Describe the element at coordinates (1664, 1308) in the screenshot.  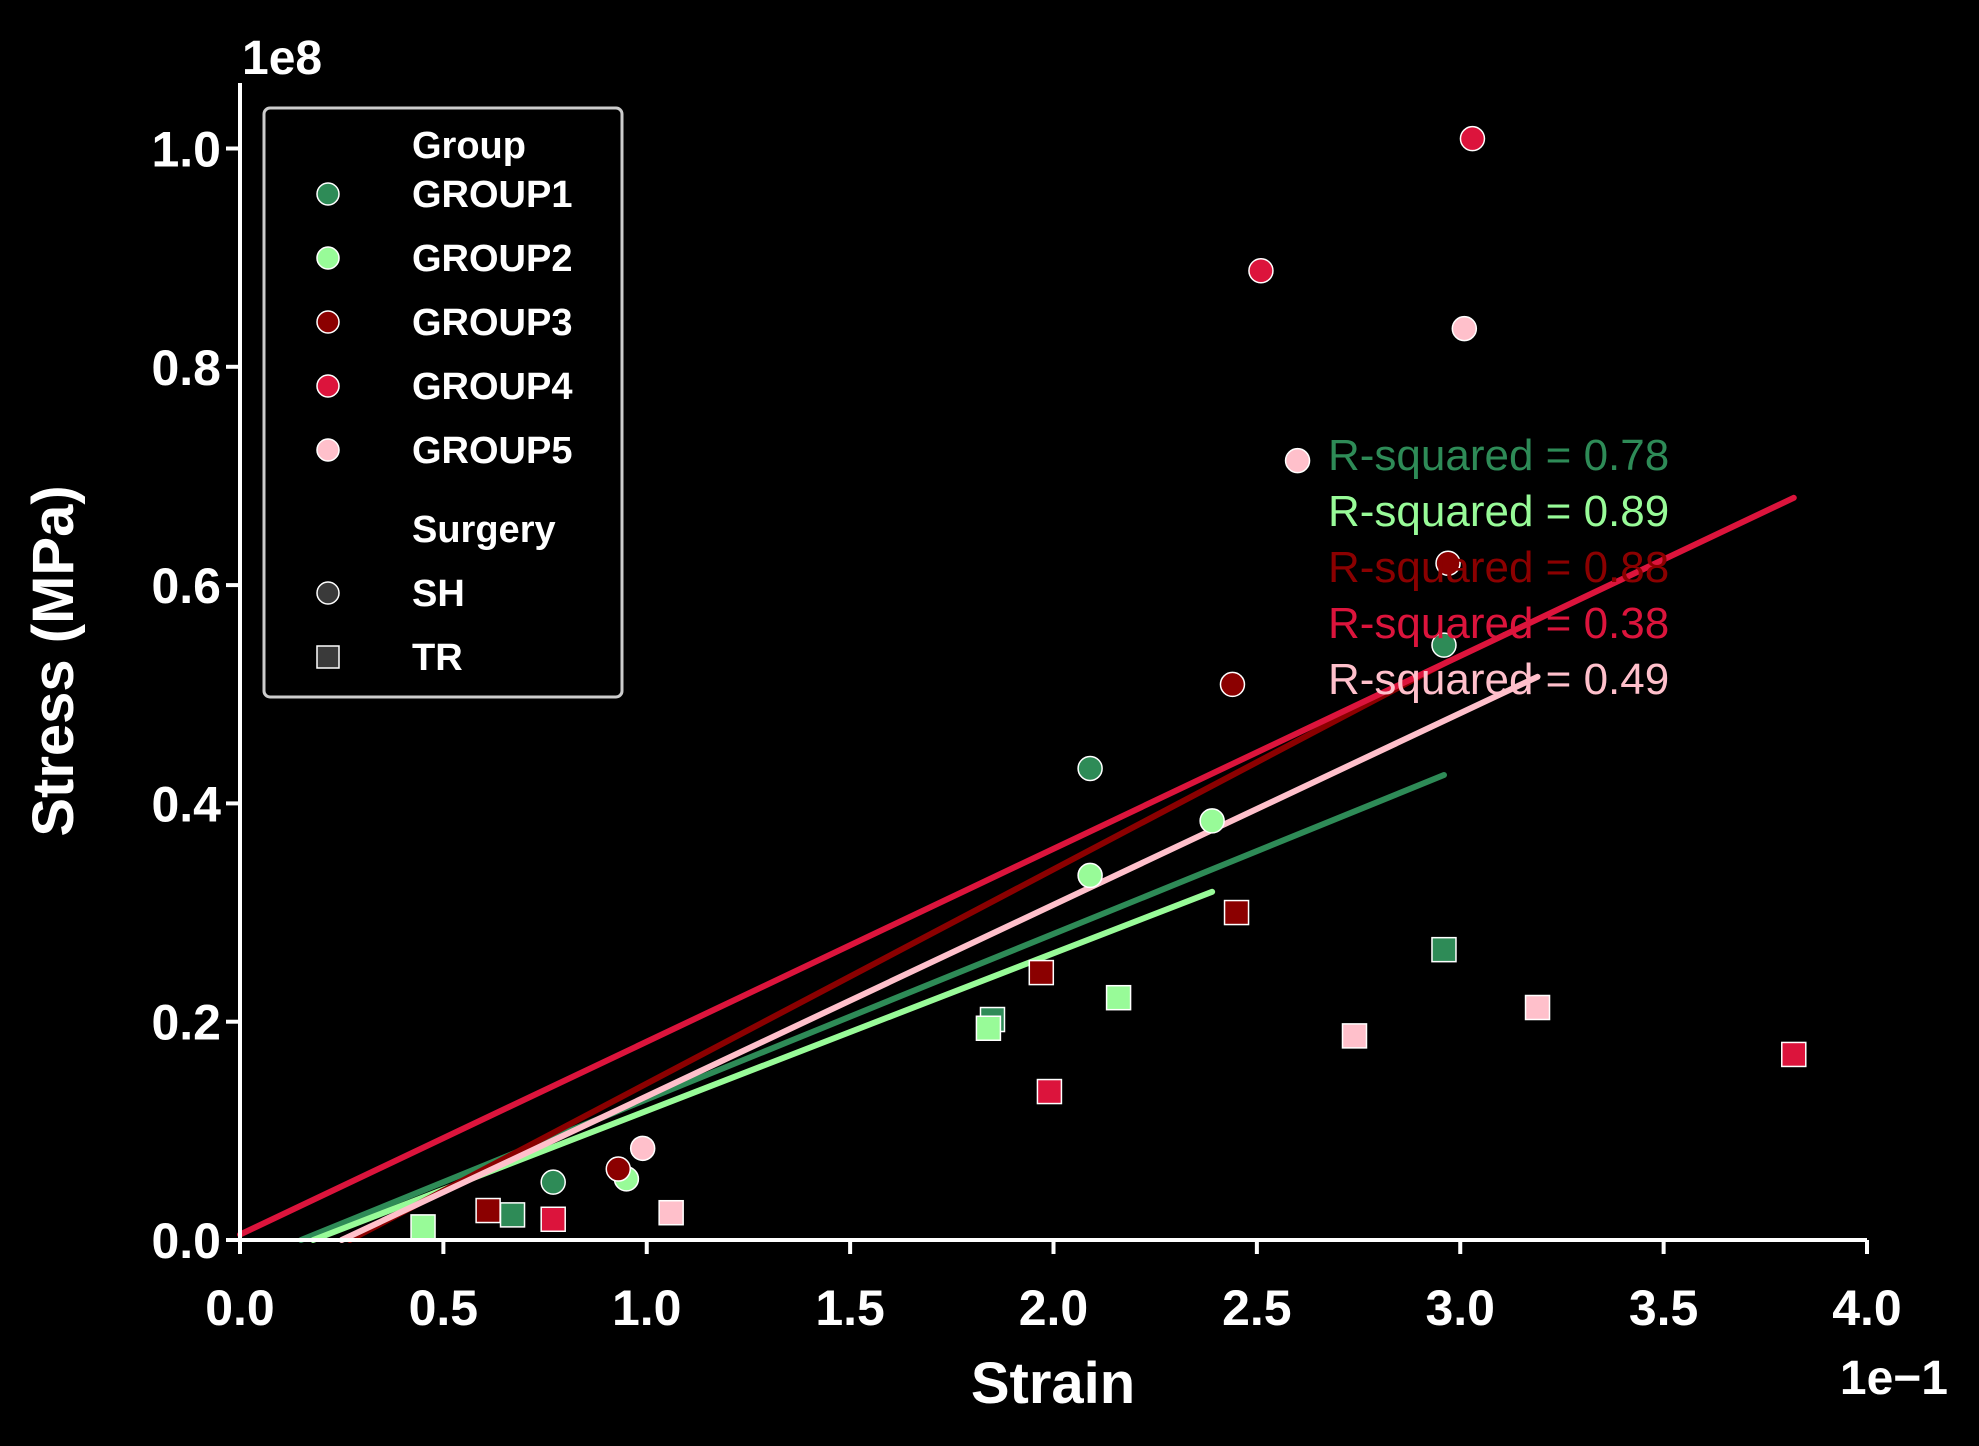
I see `x-tick-label: 3.5` at that location.